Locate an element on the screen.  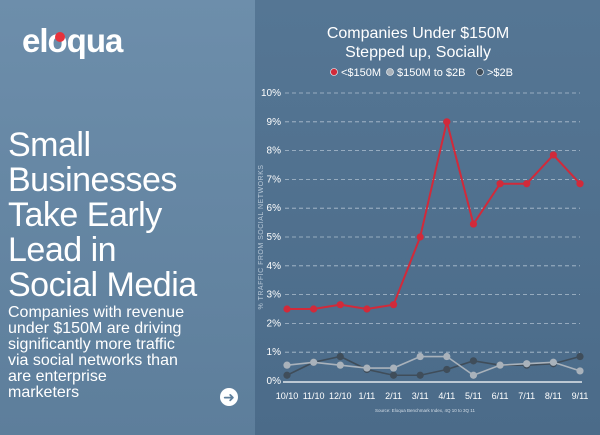
headline-line: Take Early is located at coordinates (85, 215).